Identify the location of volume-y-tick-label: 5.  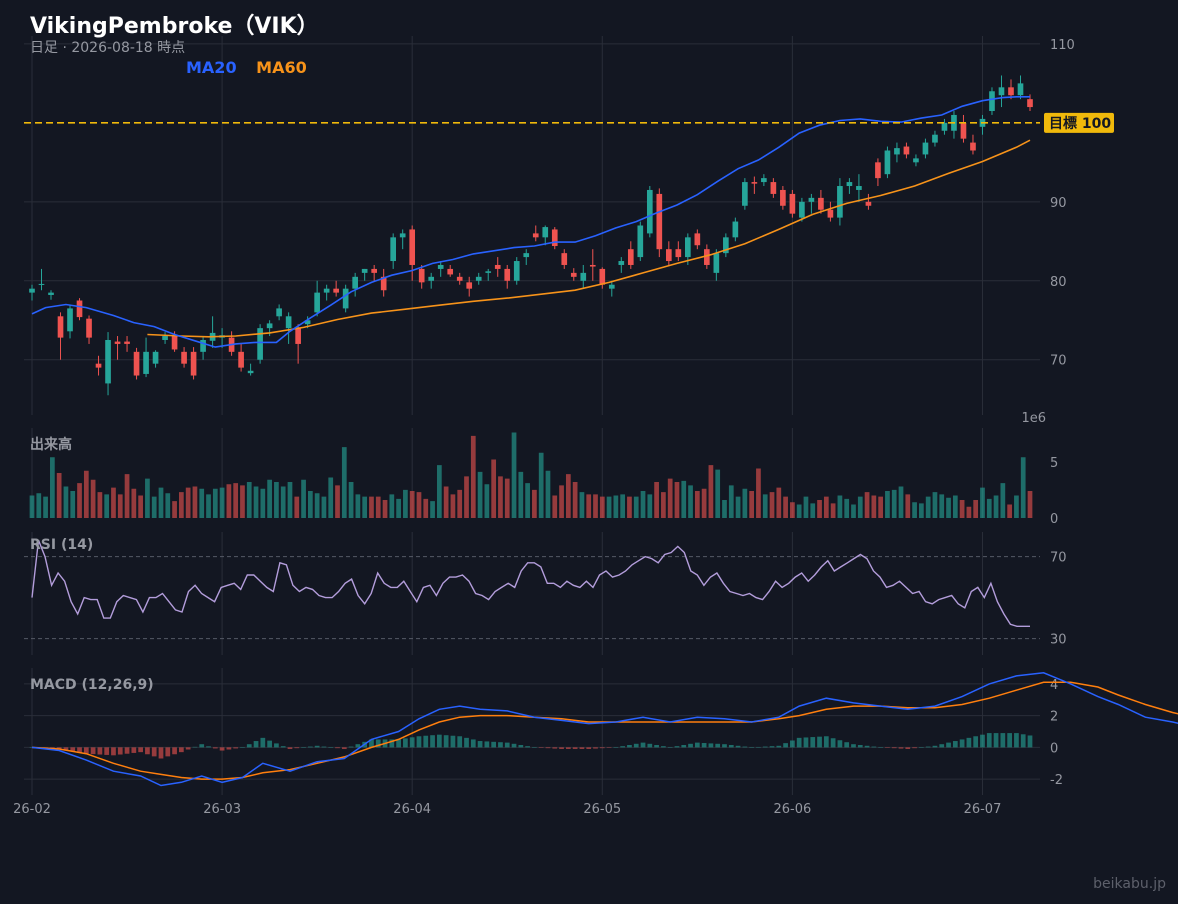
(1054, 463).